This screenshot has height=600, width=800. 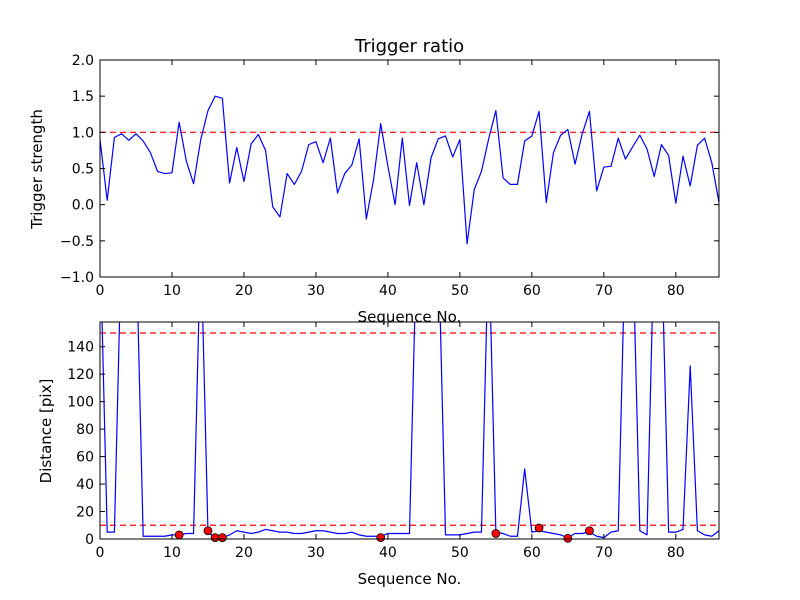 What do you see at coordinates (77, 278) in the screenshot?
I see `trigger-y-tick-label: −1.0` at bounding box center [77, 278].